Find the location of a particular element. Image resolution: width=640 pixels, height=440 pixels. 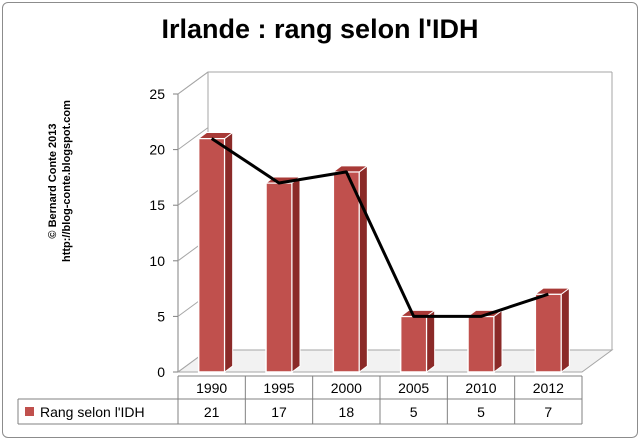

x-category-label: 2010 is located at coordinates (480, 388).